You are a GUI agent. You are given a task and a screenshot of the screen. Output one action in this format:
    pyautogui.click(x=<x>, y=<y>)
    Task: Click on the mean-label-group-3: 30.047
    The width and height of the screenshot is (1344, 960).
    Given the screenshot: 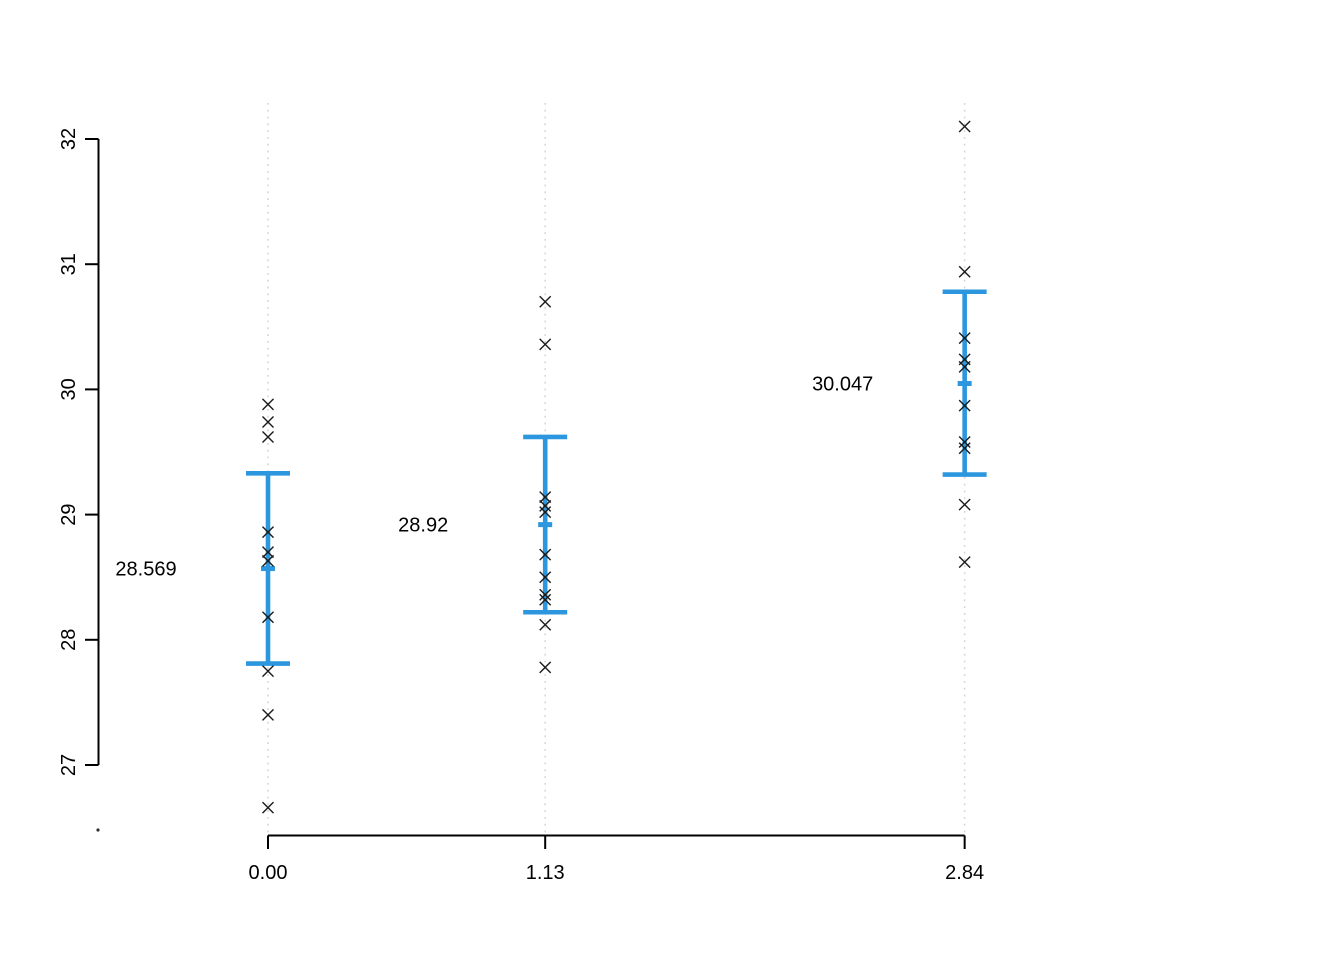 What is the action you would take?
    pyautogui.click(x=842, y=385)
    